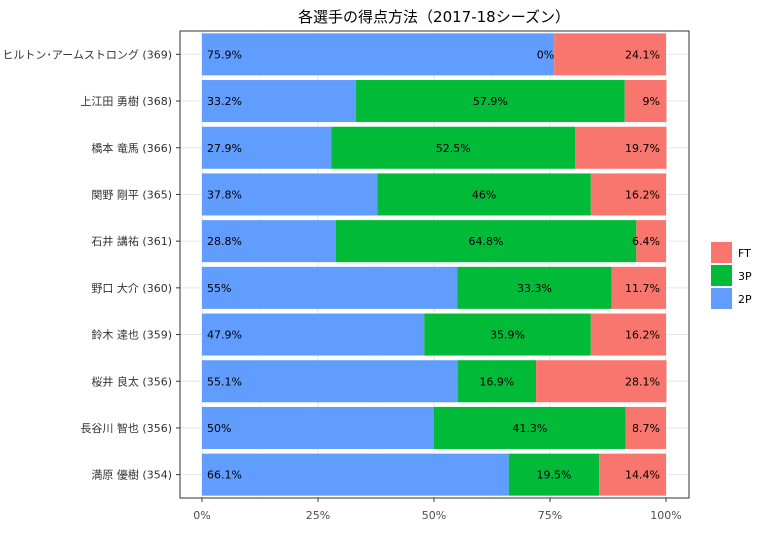 The image size is (768, 546). I want to click on legend-label-3p: 3P, so click(745, 276).